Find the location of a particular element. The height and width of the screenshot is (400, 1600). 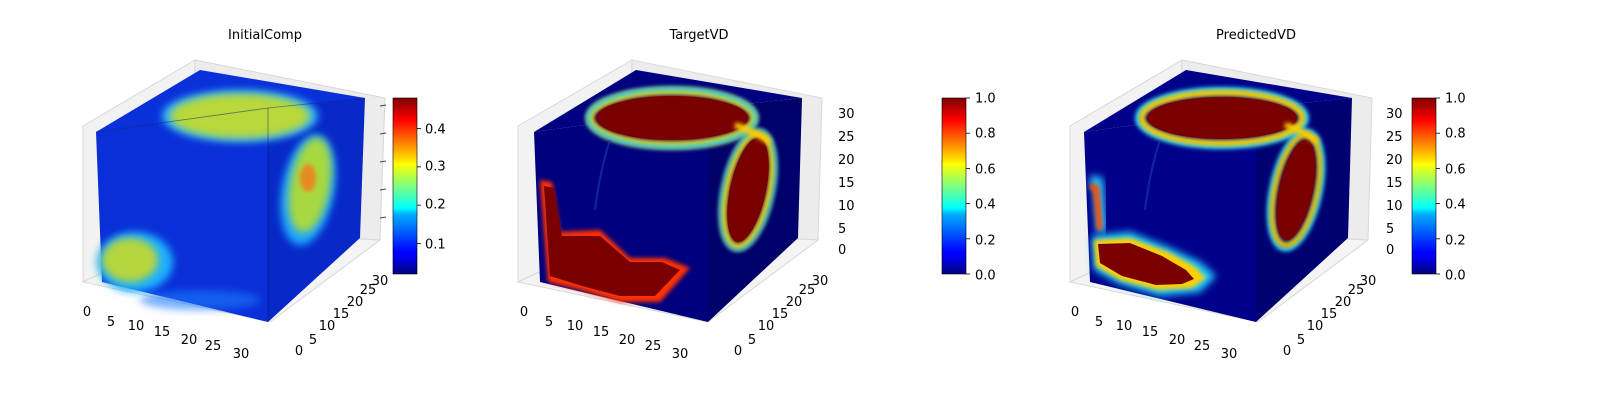

right-face-feature is located at coordinates (1296, 190).